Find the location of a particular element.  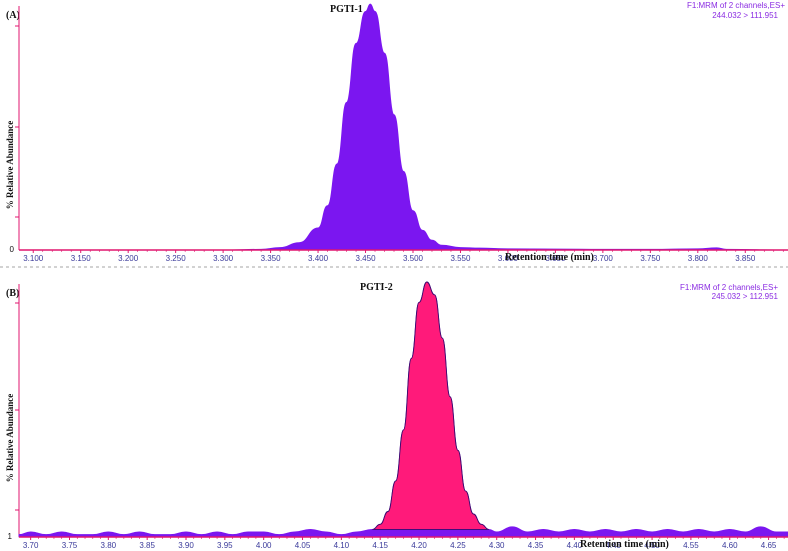

x-tick-label: 3.80 is located at coordinates (109, 545).